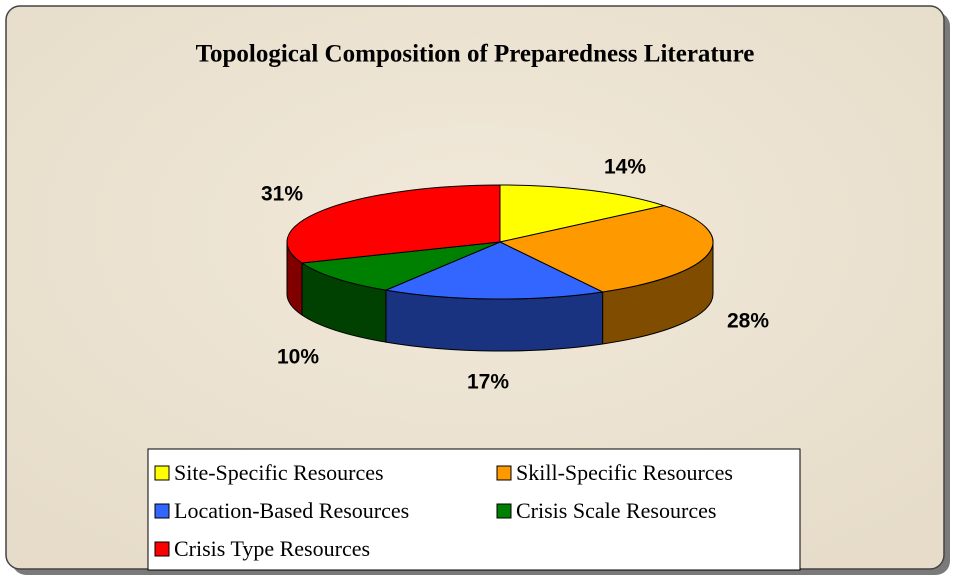 Image resolution: width=956 pixels, height=579 pixels. Describe the element at coordinates (279, 472) in the screenshot. I see `legend-label: Site-Specific Resources` at that location.